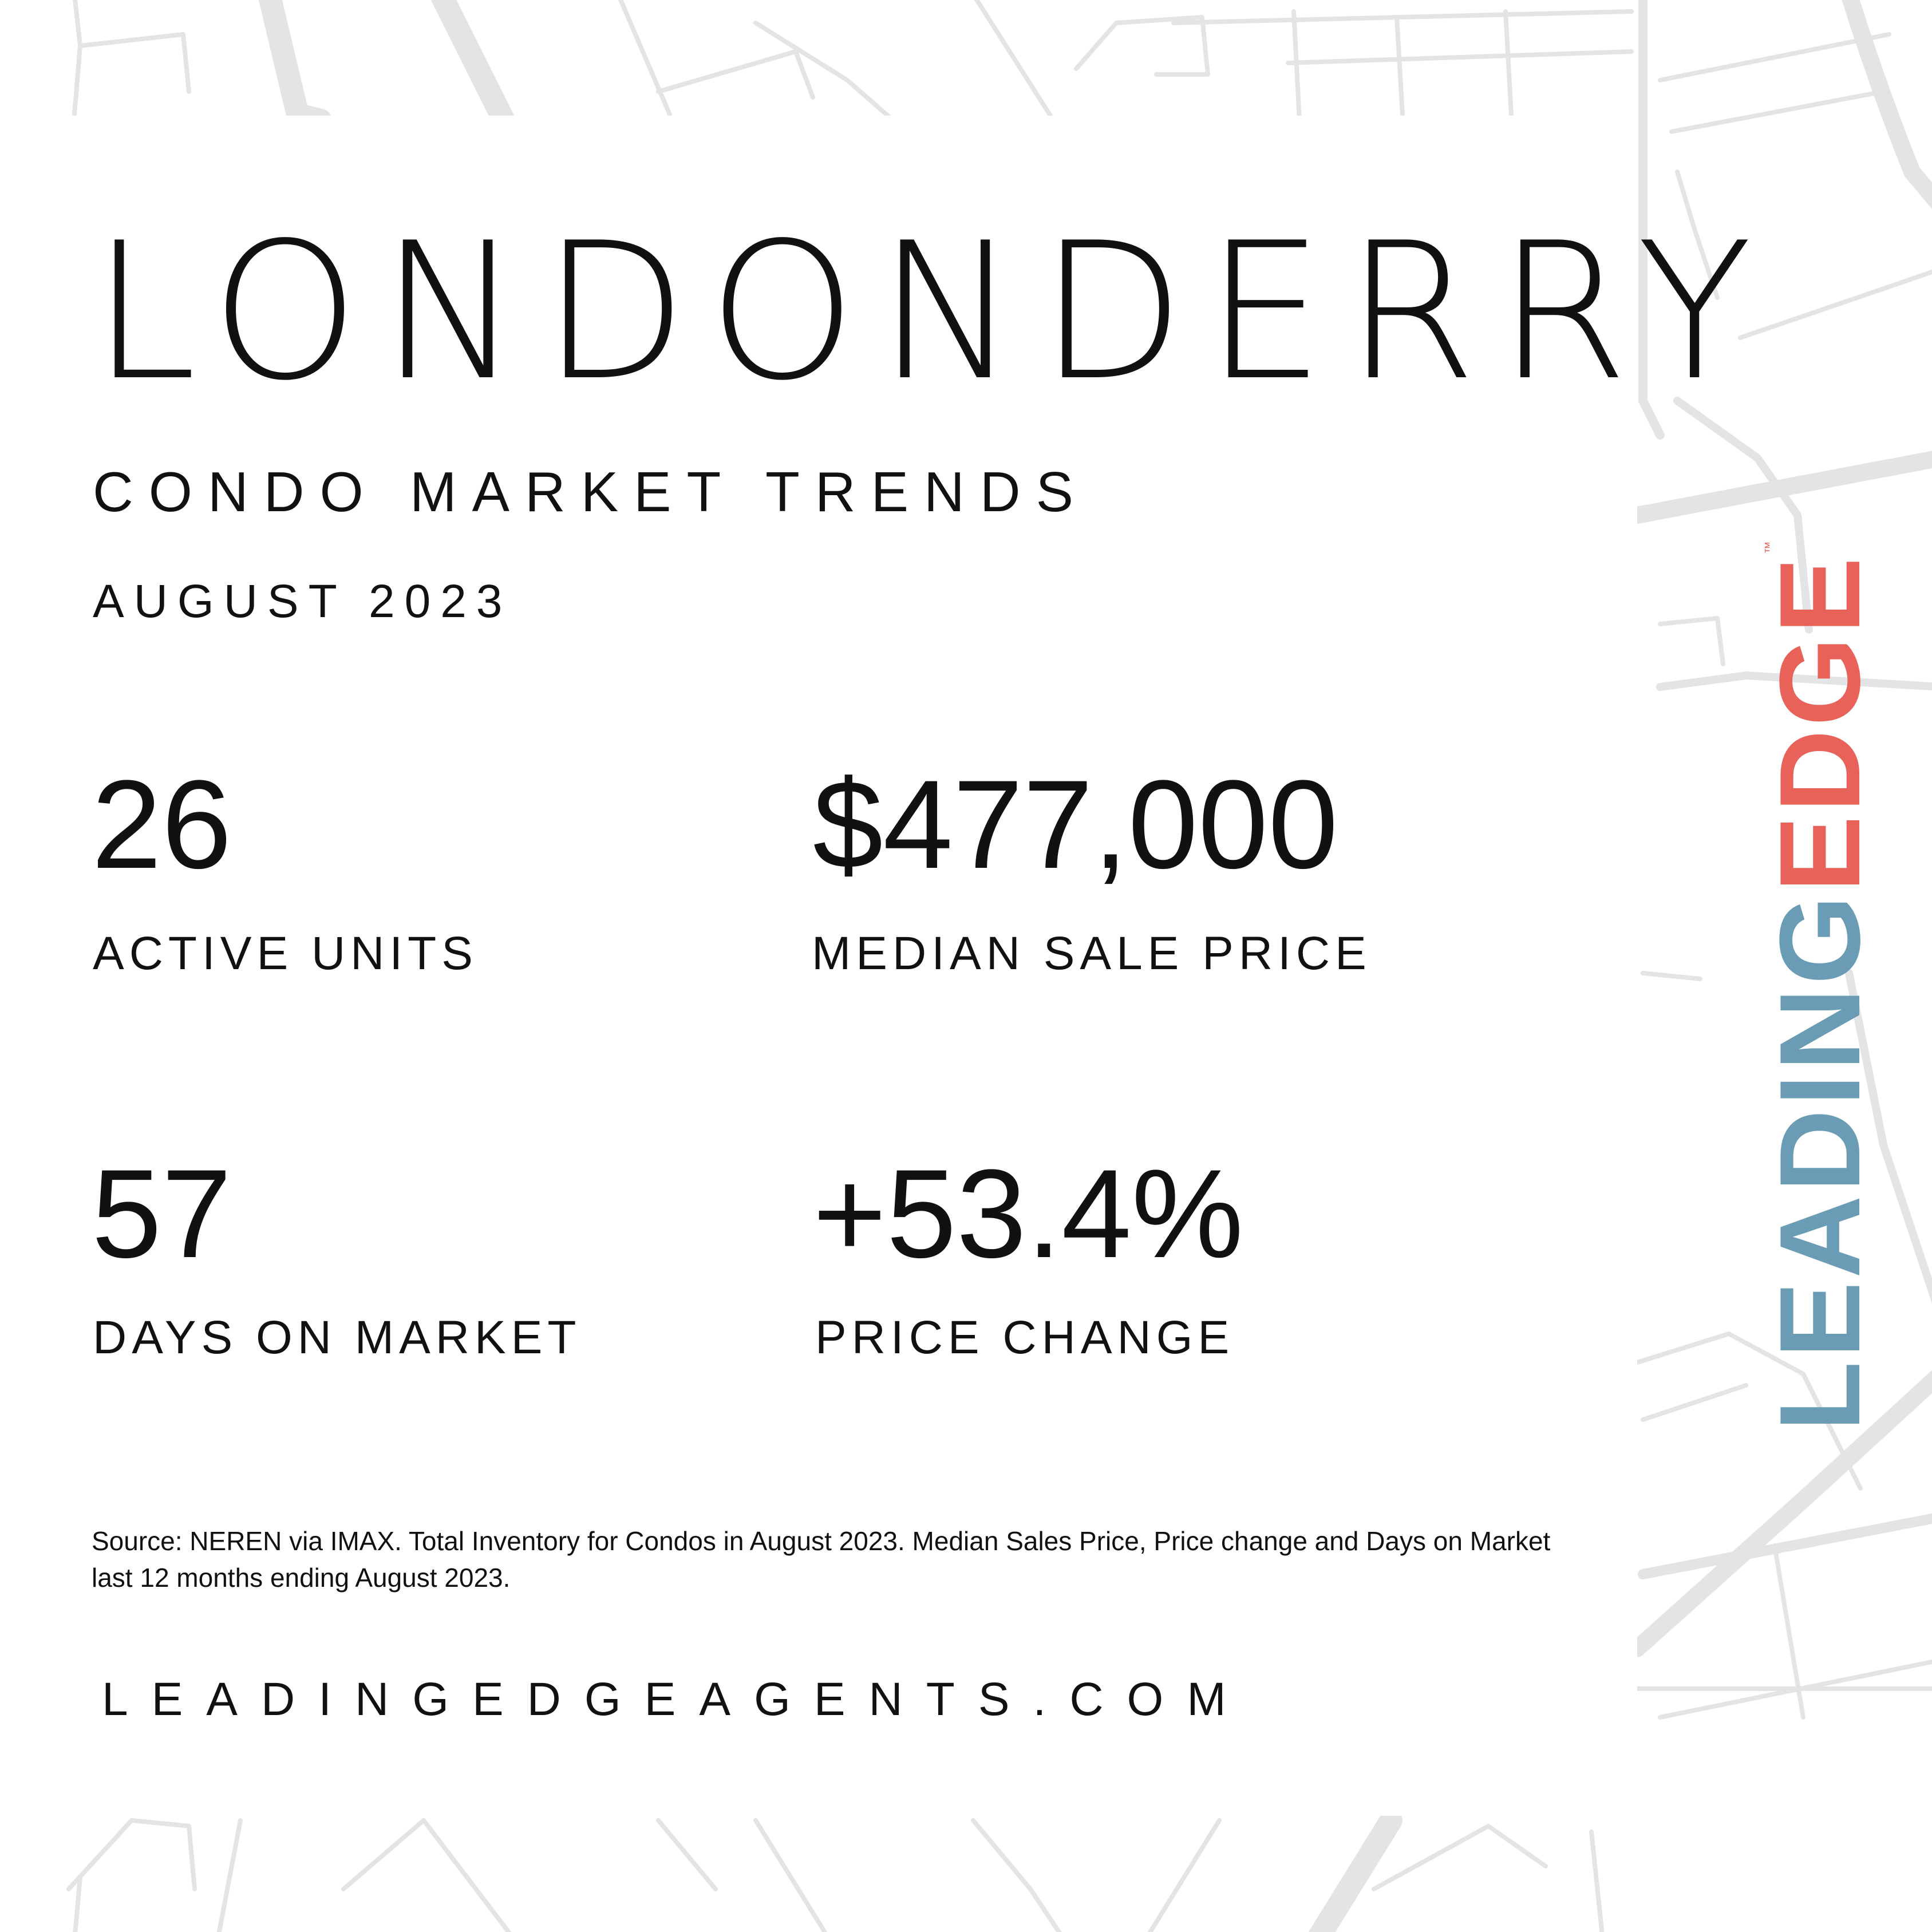 This screenshot has width=1932, height=1932. What do you see at coordinates (1028, 1213) in the screenshot?
I see `price-change-value: +53.4%` at bounding box center [1028, 1213].